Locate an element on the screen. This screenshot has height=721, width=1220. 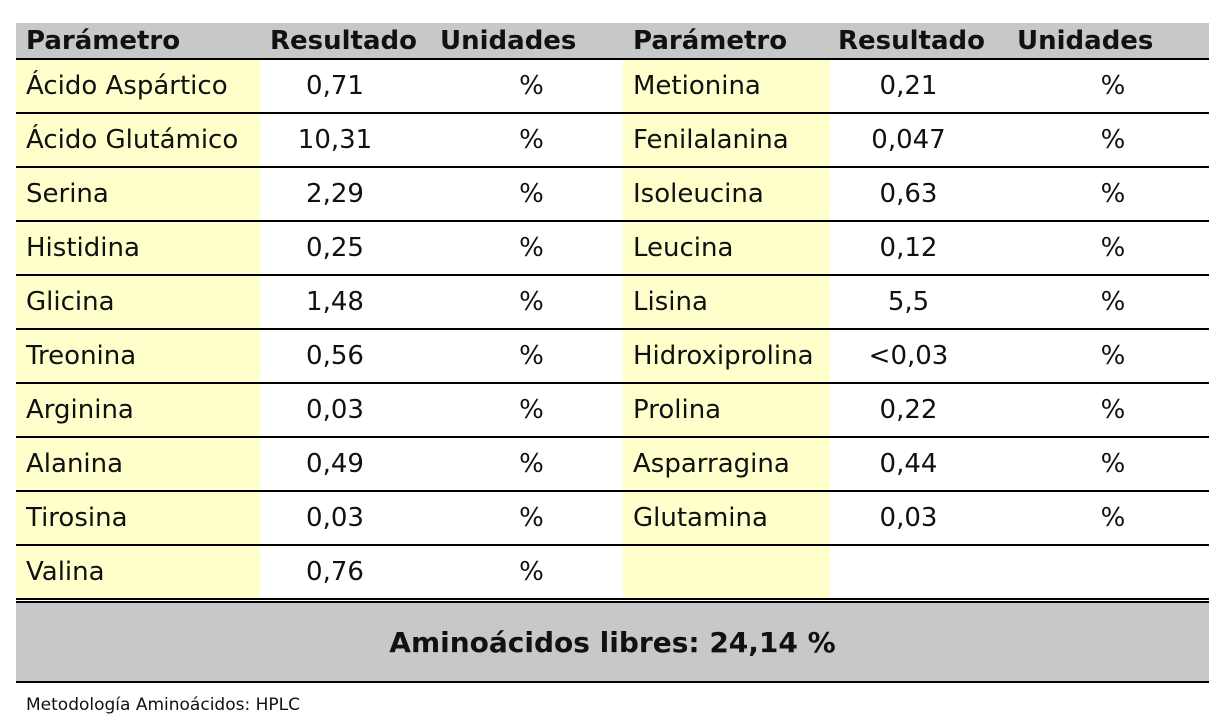
table-row: Valina 0,76 % is located at coordinates (612, 572).